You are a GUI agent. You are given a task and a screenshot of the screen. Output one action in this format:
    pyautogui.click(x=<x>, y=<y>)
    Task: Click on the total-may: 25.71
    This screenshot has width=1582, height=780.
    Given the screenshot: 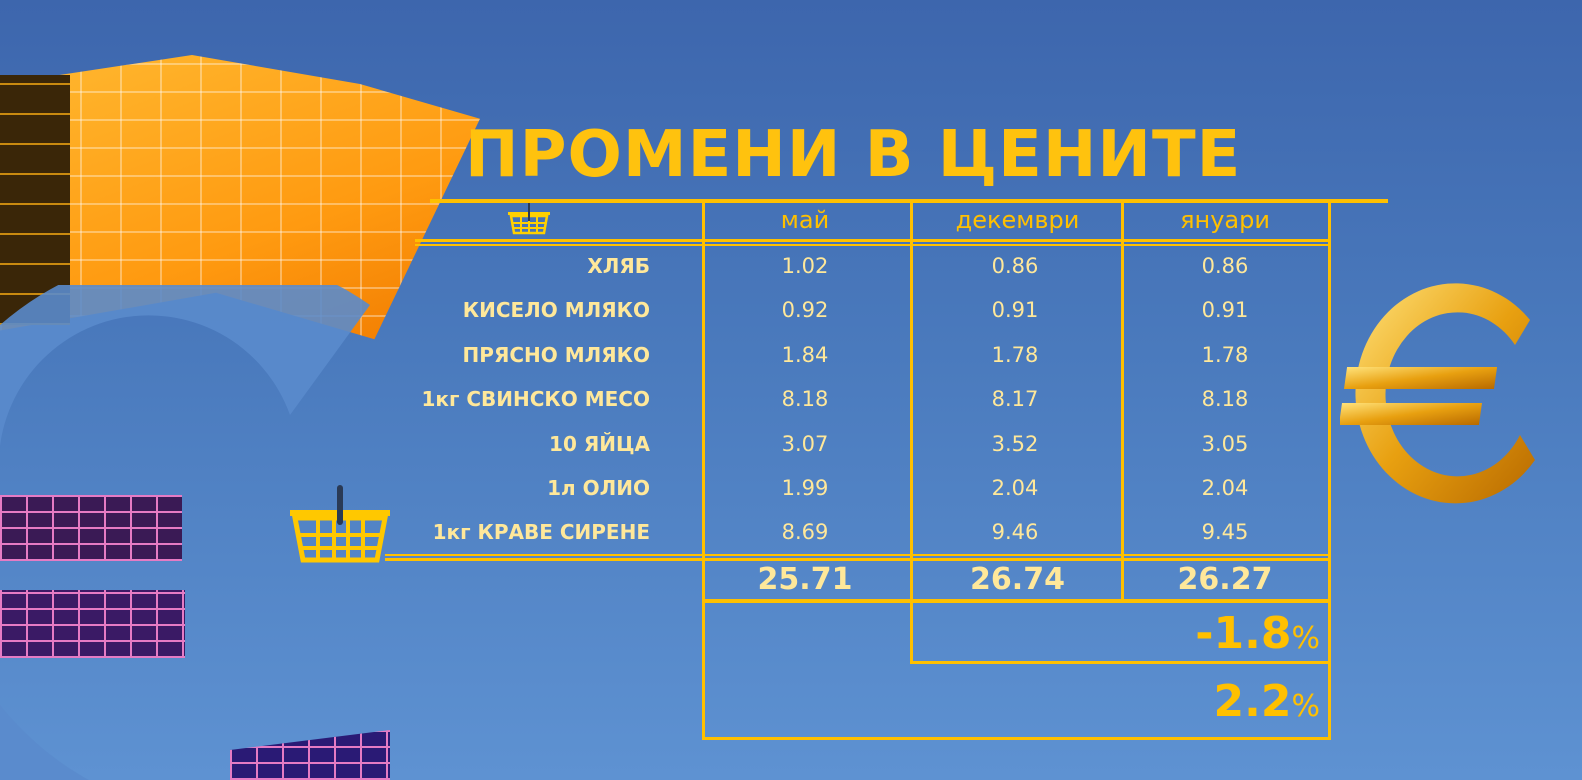 What is the action you would take?
    pyautogui.click(x=805, y=579)
    